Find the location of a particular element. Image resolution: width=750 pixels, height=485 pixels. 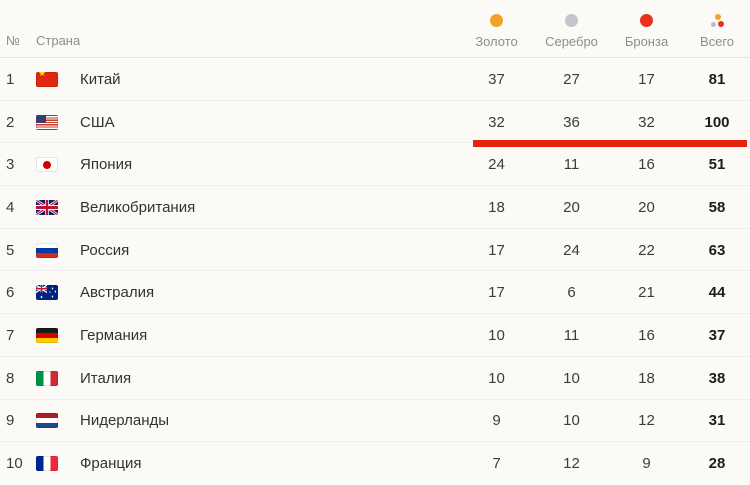

silver-cell: 12 is located at coordinates (571, 464).